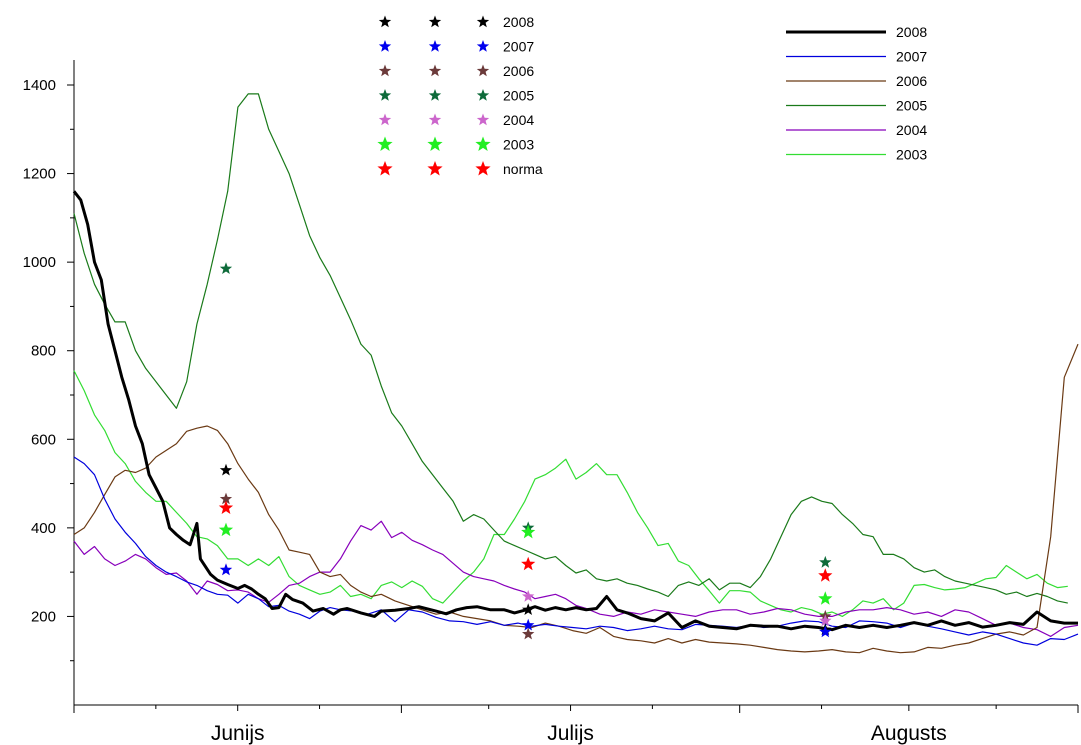 This screenshot has width=1081, height=745. Describe the element at coordinates (911, 81) in the screenshot. I see `line-legend-label: 2006` at that location.